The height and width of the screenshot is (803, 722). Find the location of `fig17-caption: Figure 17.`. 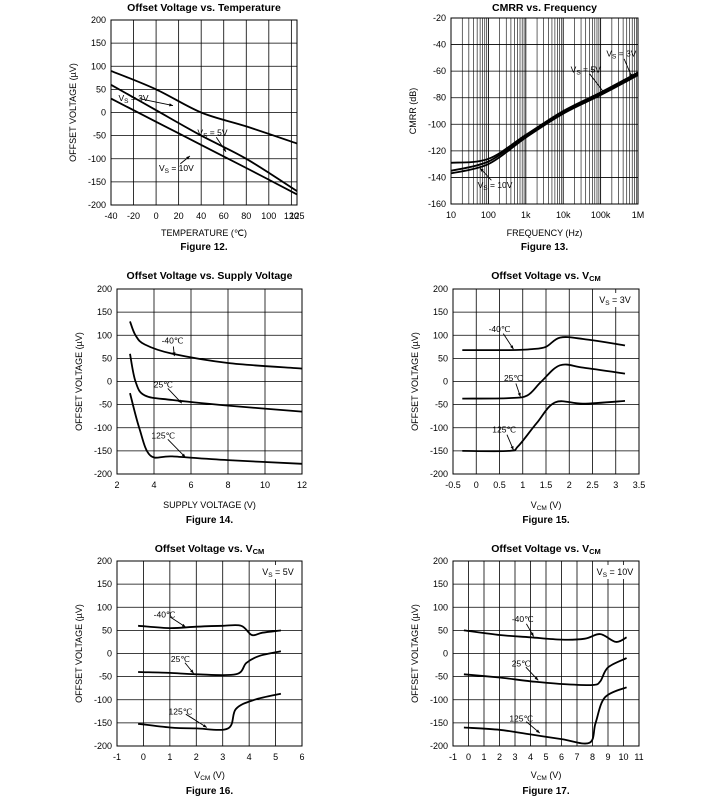

fig17-caption: Figure 17. is located at coordinates (545, 791).